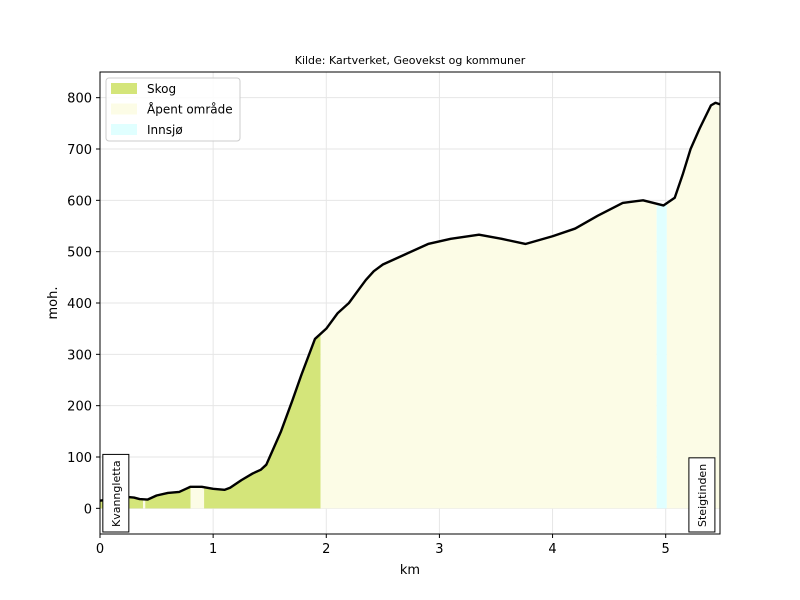  Describe the element at coordinates (88, 509) in the screenshot. I see `y-tick-label: 0` at that location.